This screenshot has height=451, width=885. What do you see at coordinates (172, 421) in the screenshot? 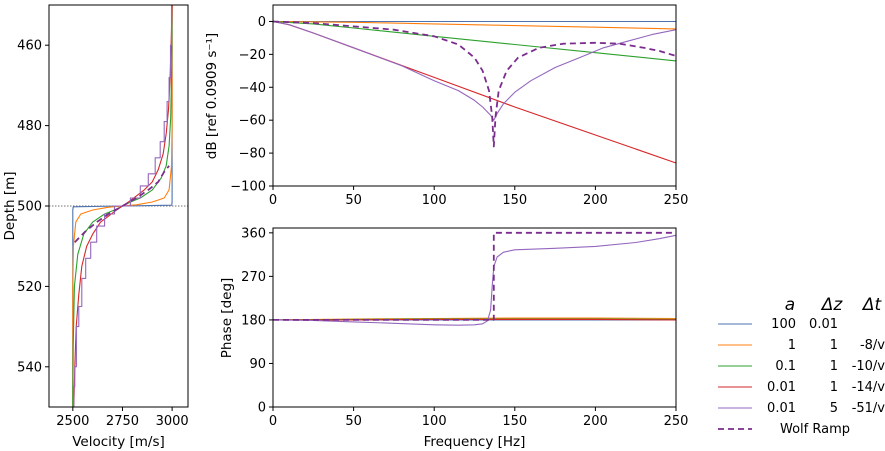
I see `velocity-profile-xtick-label: 3000` at bounding box center [172, 421].